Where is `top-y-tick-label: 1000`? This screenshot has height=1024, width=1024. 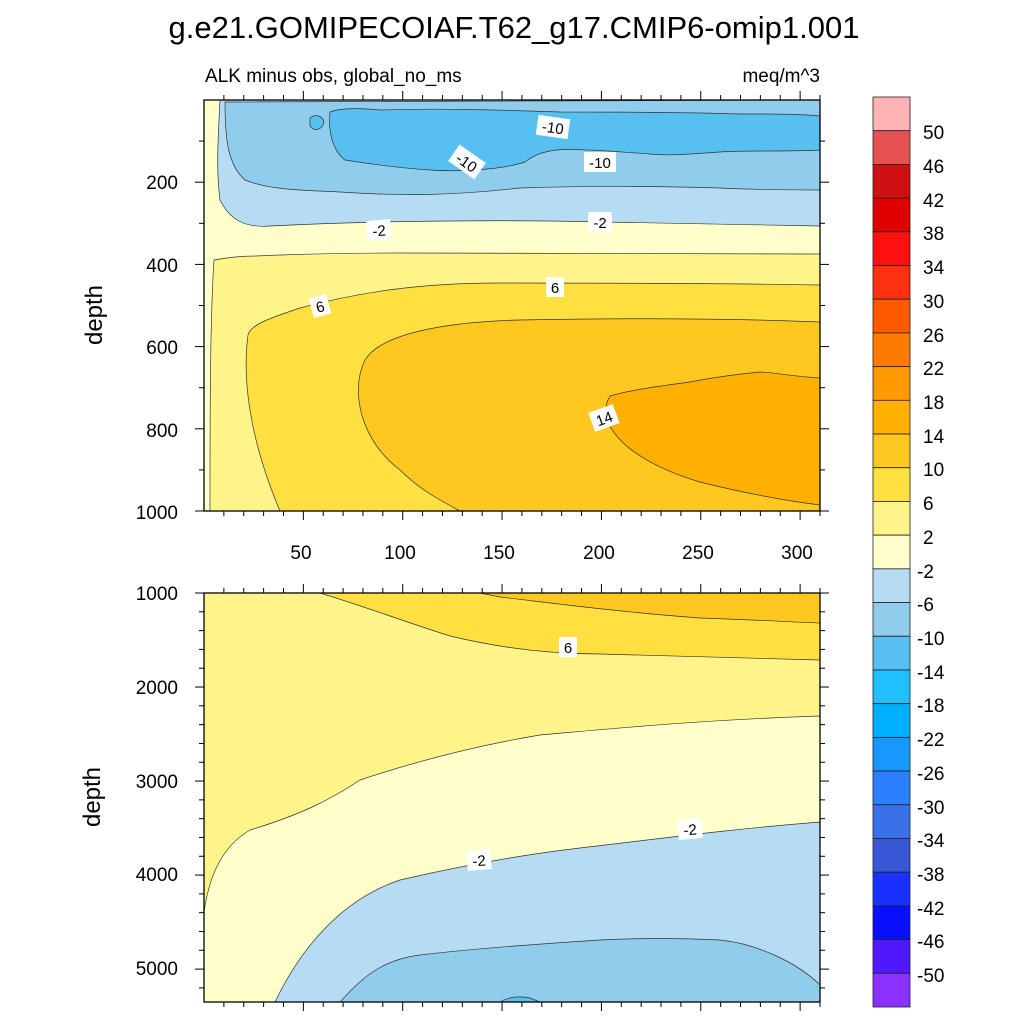 top-y-tick-label: 1000 is located at coordinates (157, 513).